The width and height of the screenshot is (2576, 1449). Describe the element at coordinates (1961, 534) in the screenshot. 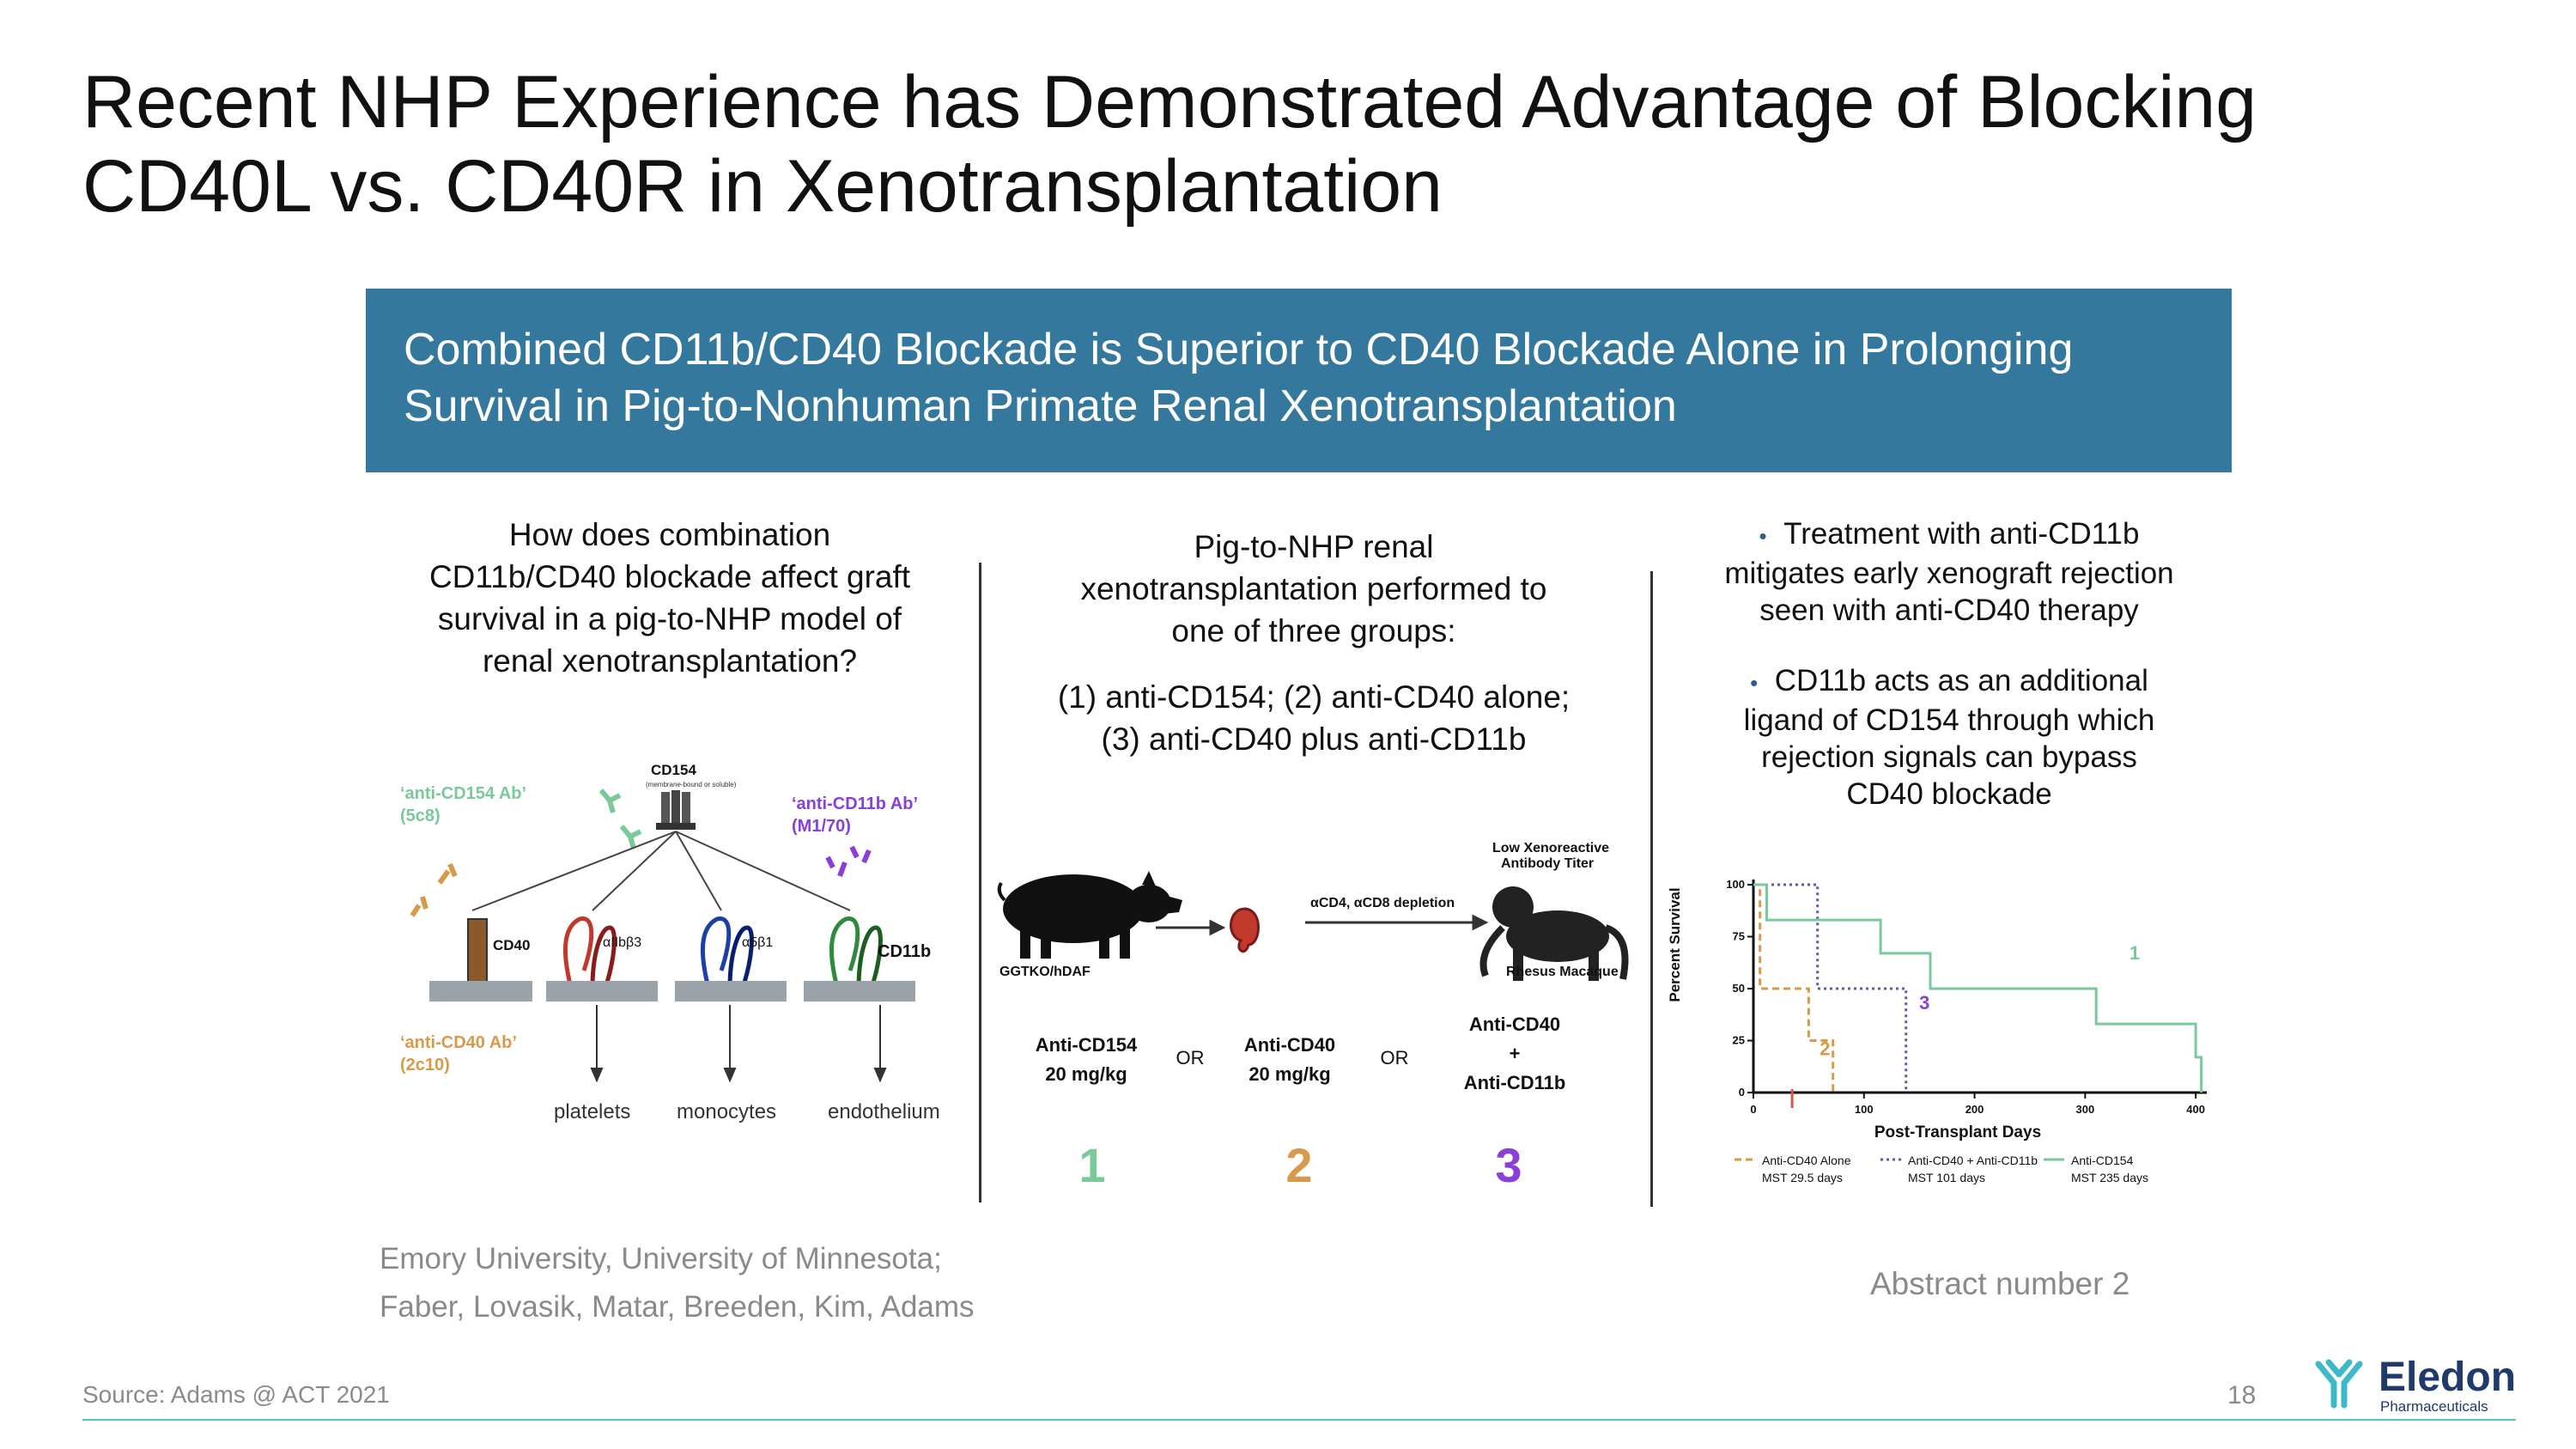

I see `bullet-1-line-1: Treatment with anti-CD11b` at that location.